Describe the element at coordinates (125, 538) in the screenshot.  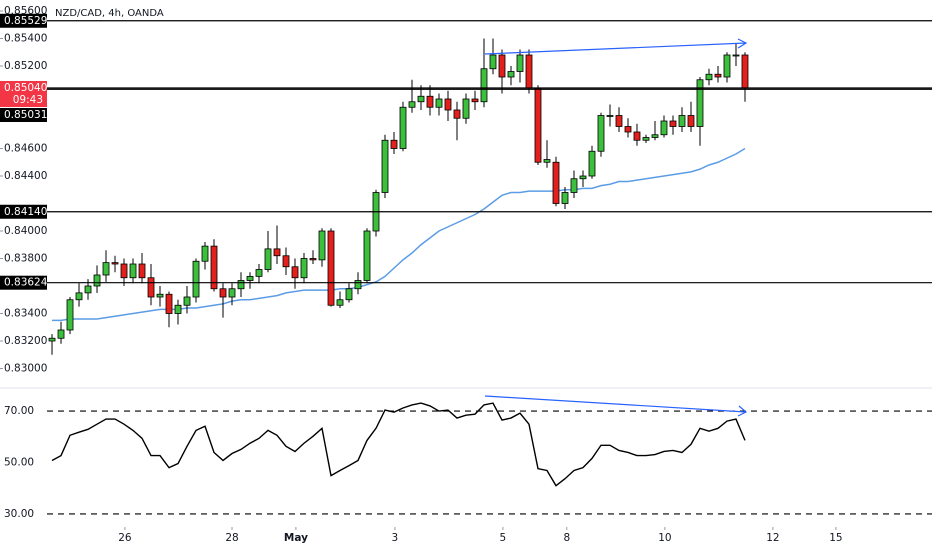
I see `x-tick-label: 26` at that location.